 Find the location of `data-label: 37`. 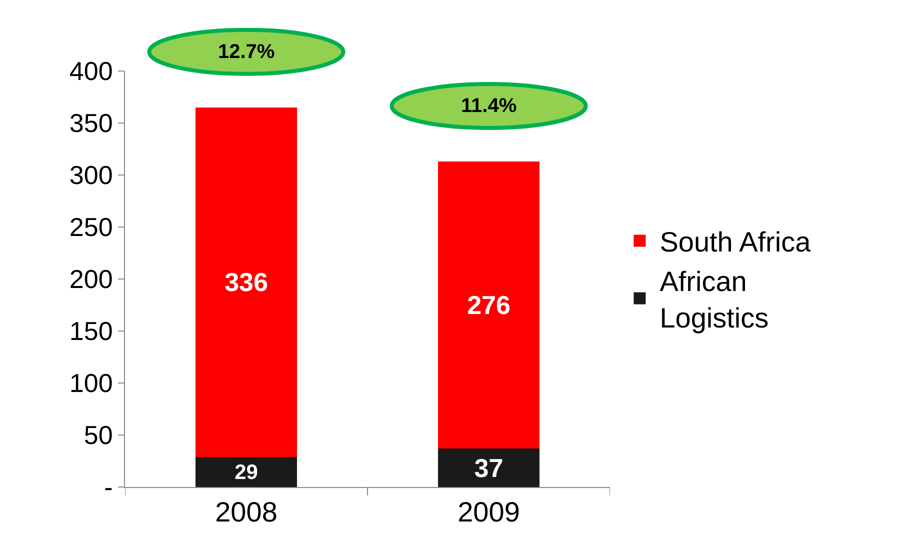

data-label: 37 is located at coordinates (489, 467).